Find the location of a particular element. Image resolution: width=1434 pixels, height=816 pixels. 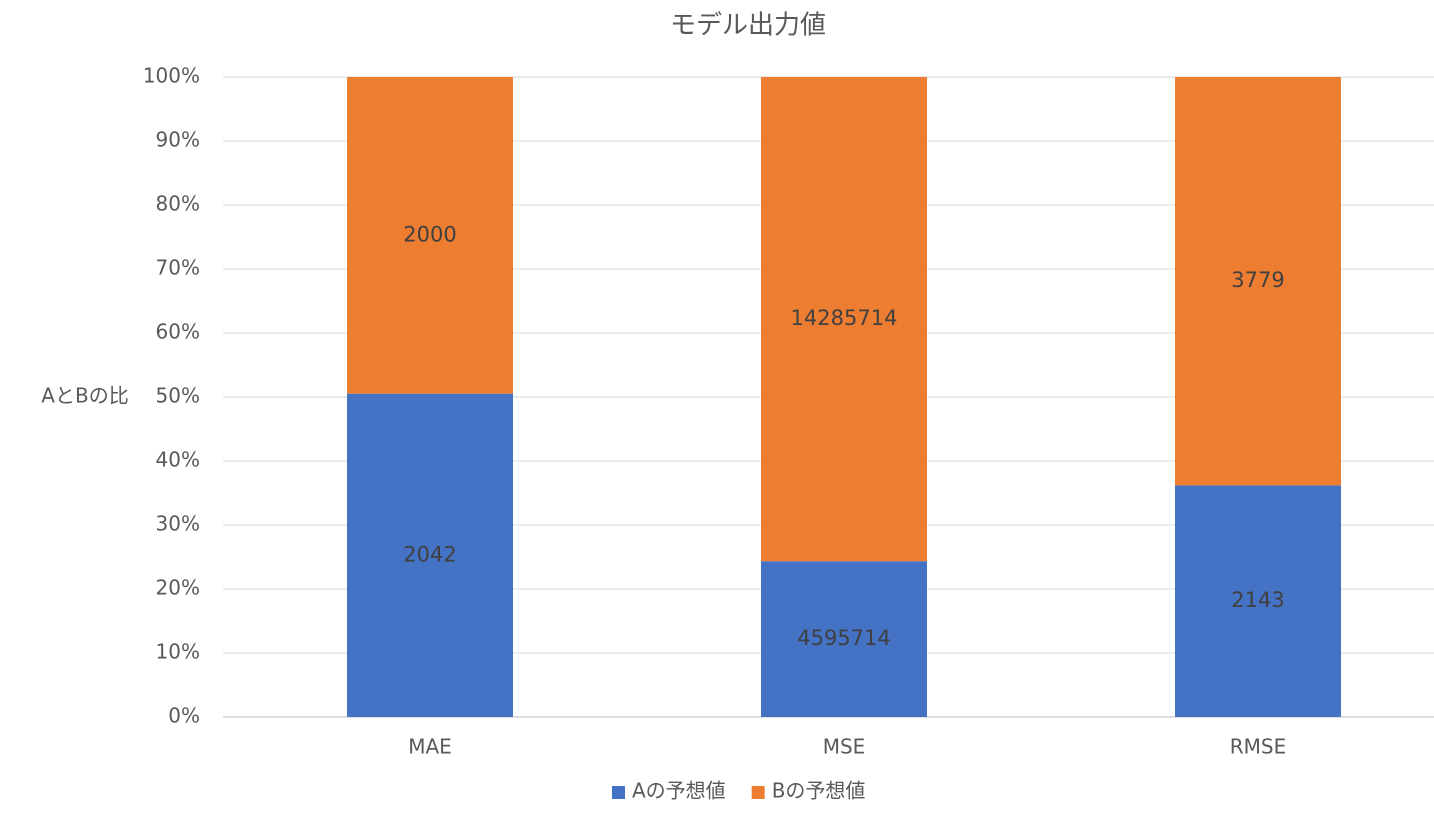

y-axis-label: AとBの比 is located at coordinates (84, 396).